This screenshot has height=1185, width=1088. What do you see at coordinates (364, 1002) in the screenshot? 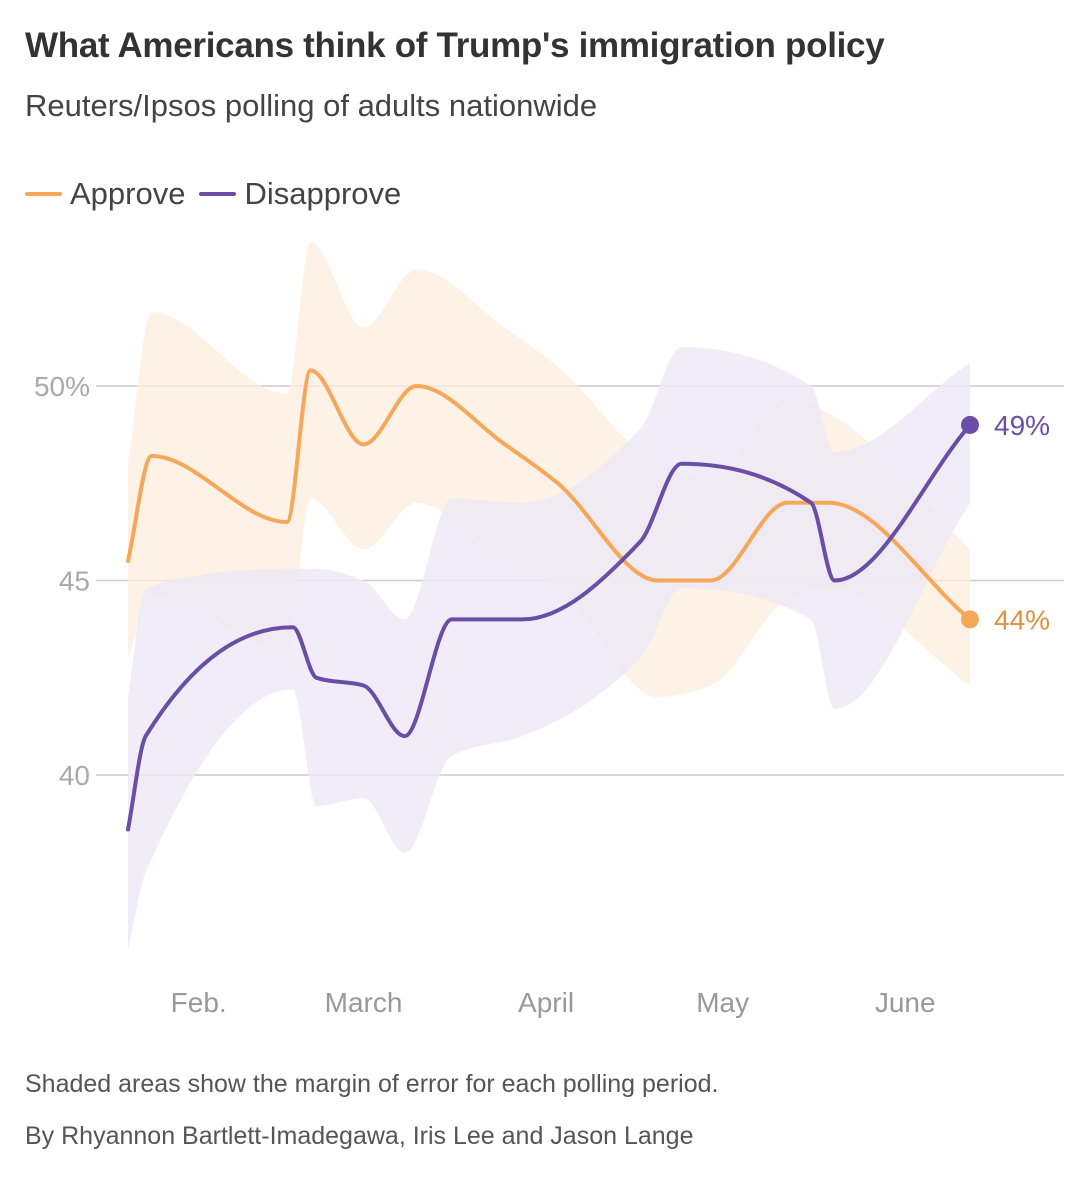
I see `x-tick-label-march: March` at bounding box center [364, 1002].